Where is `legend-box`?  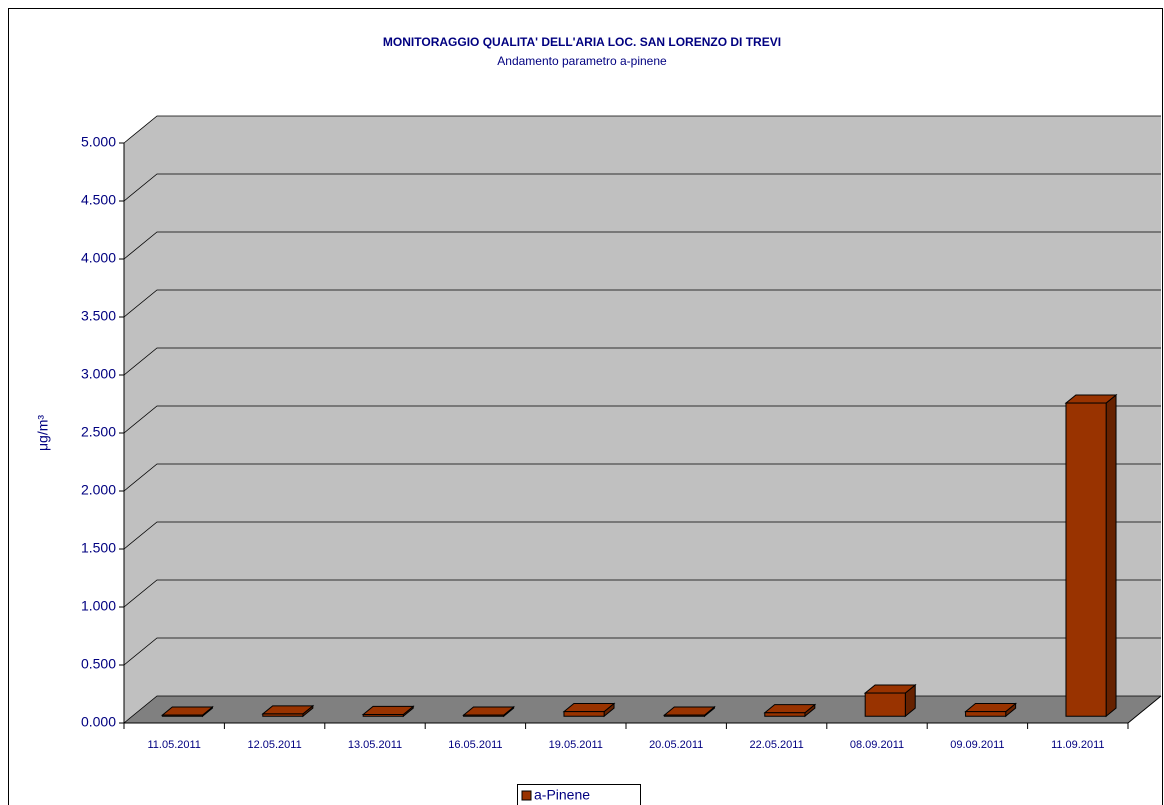 legend-box is located at coordinates (579, 794).